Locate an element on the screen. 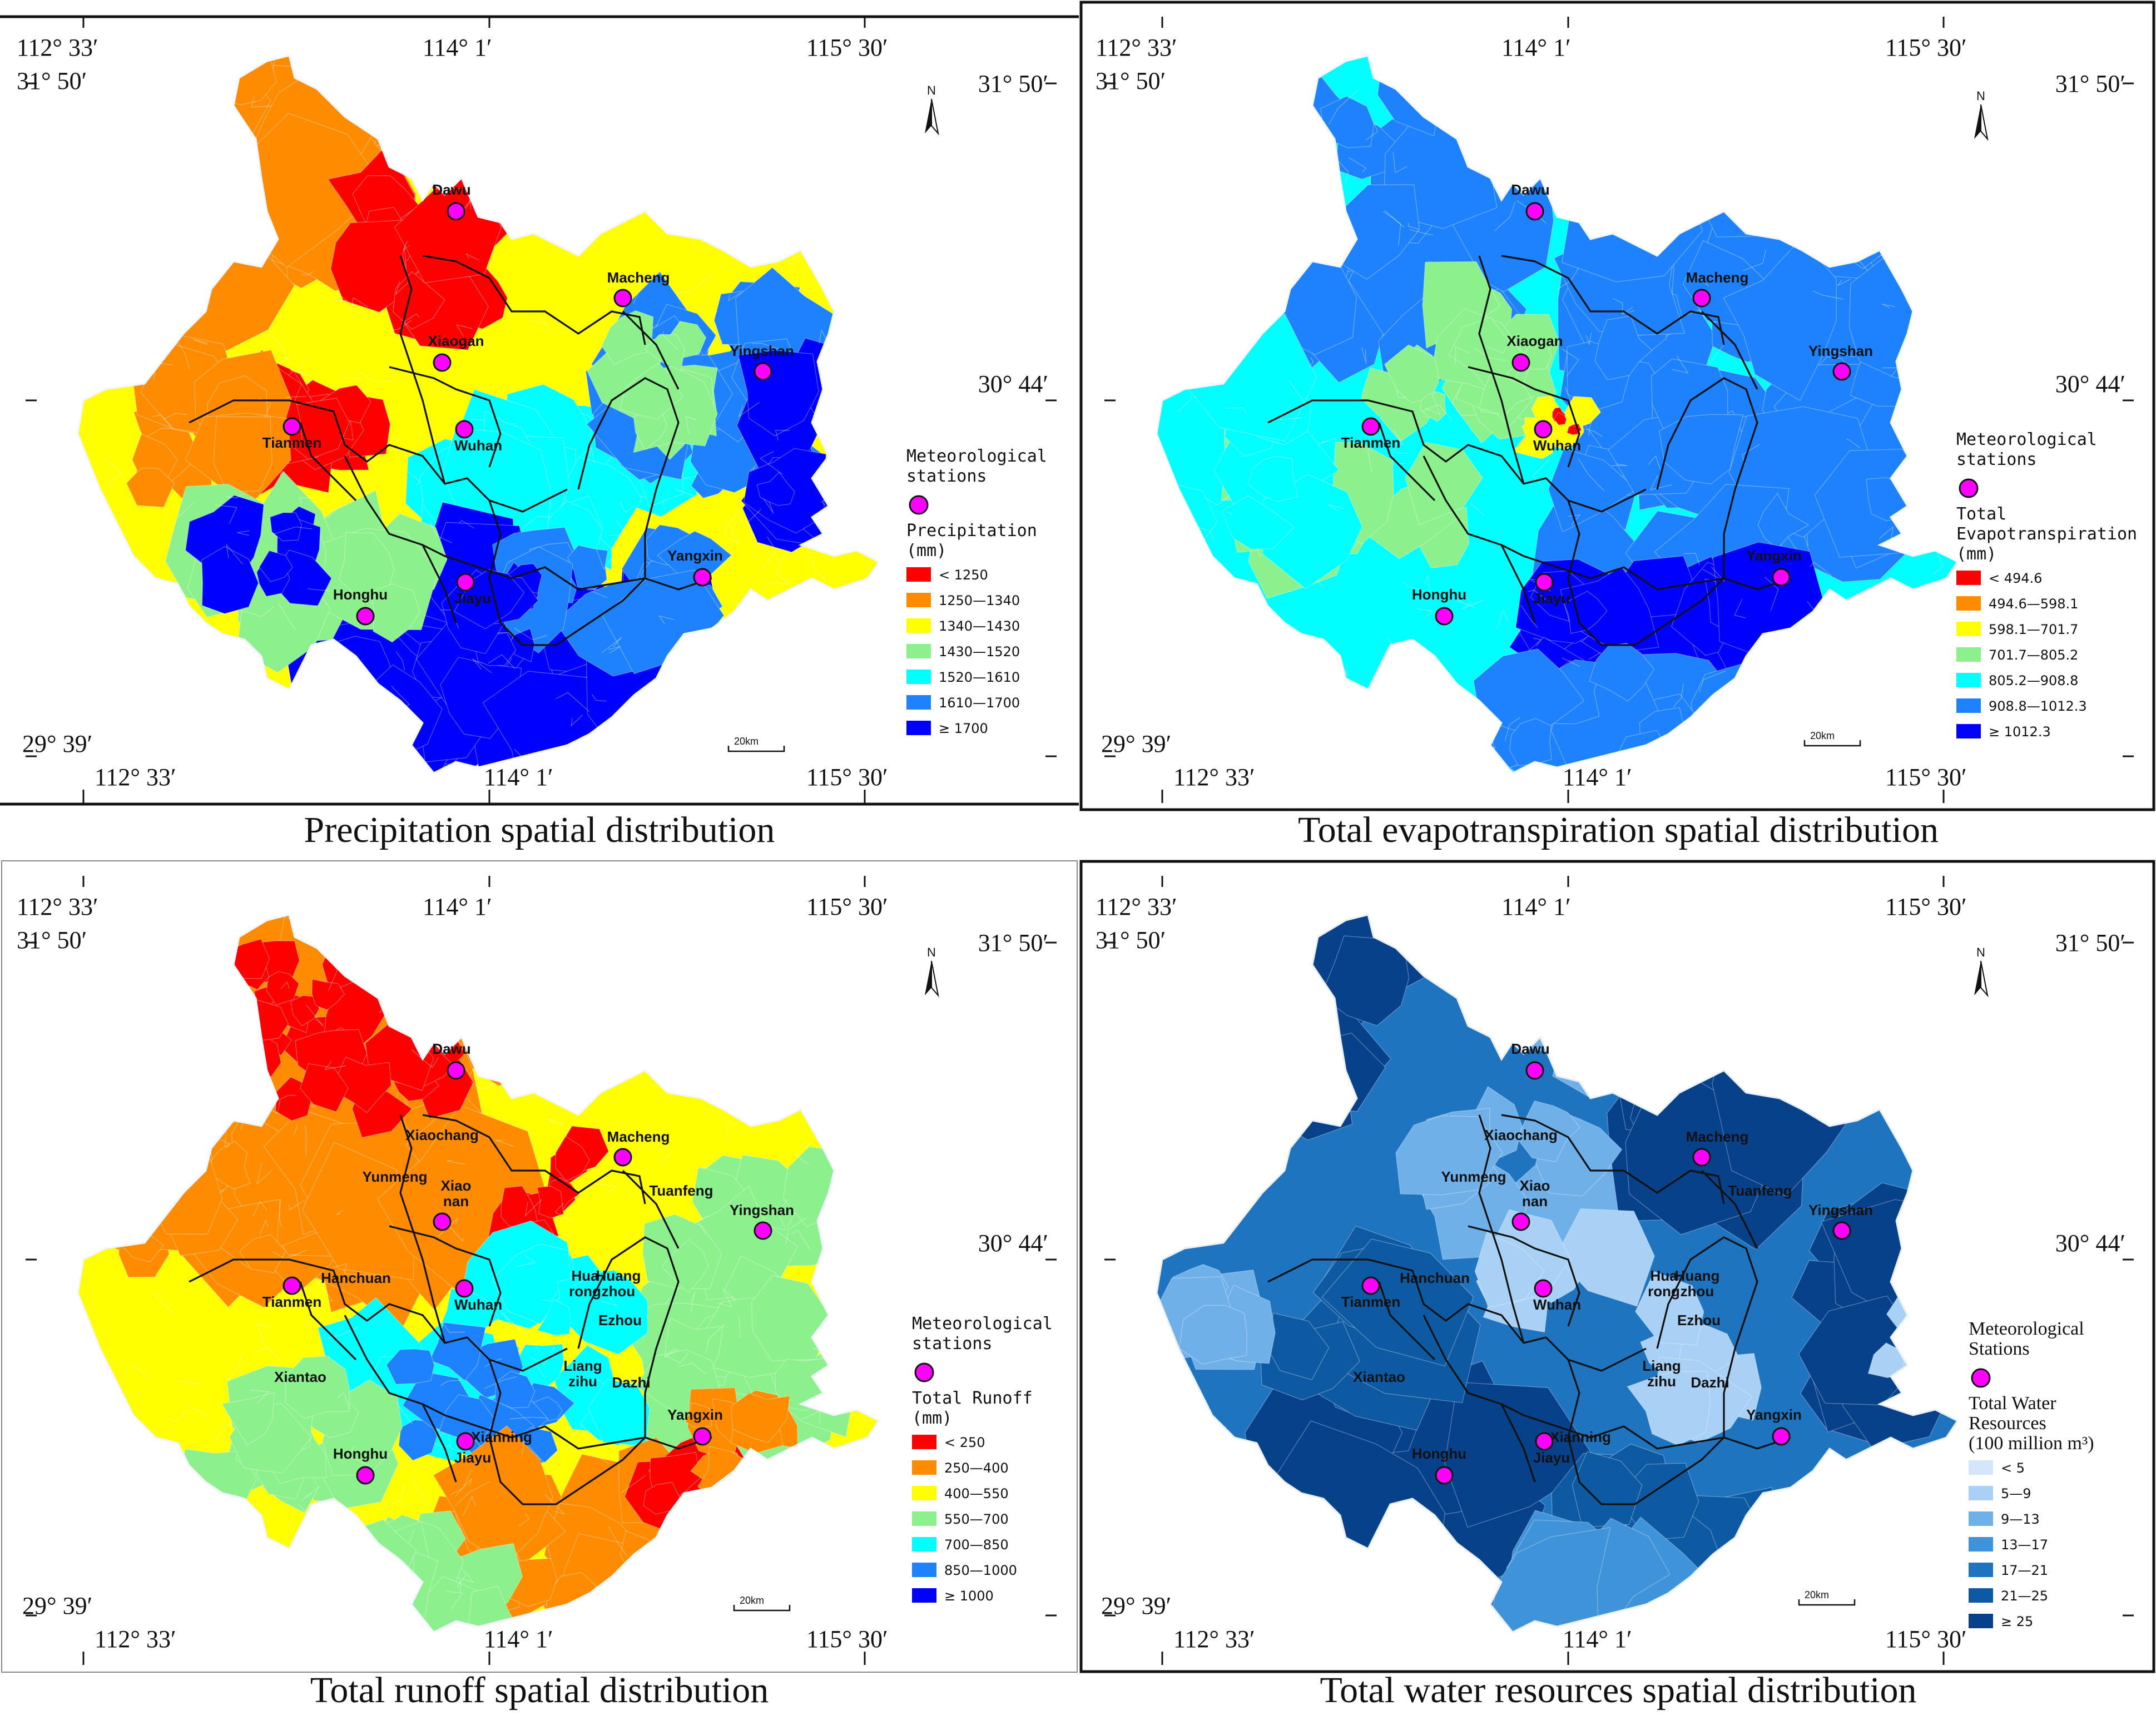  district-boundaries is located at coordinates (450, 451).